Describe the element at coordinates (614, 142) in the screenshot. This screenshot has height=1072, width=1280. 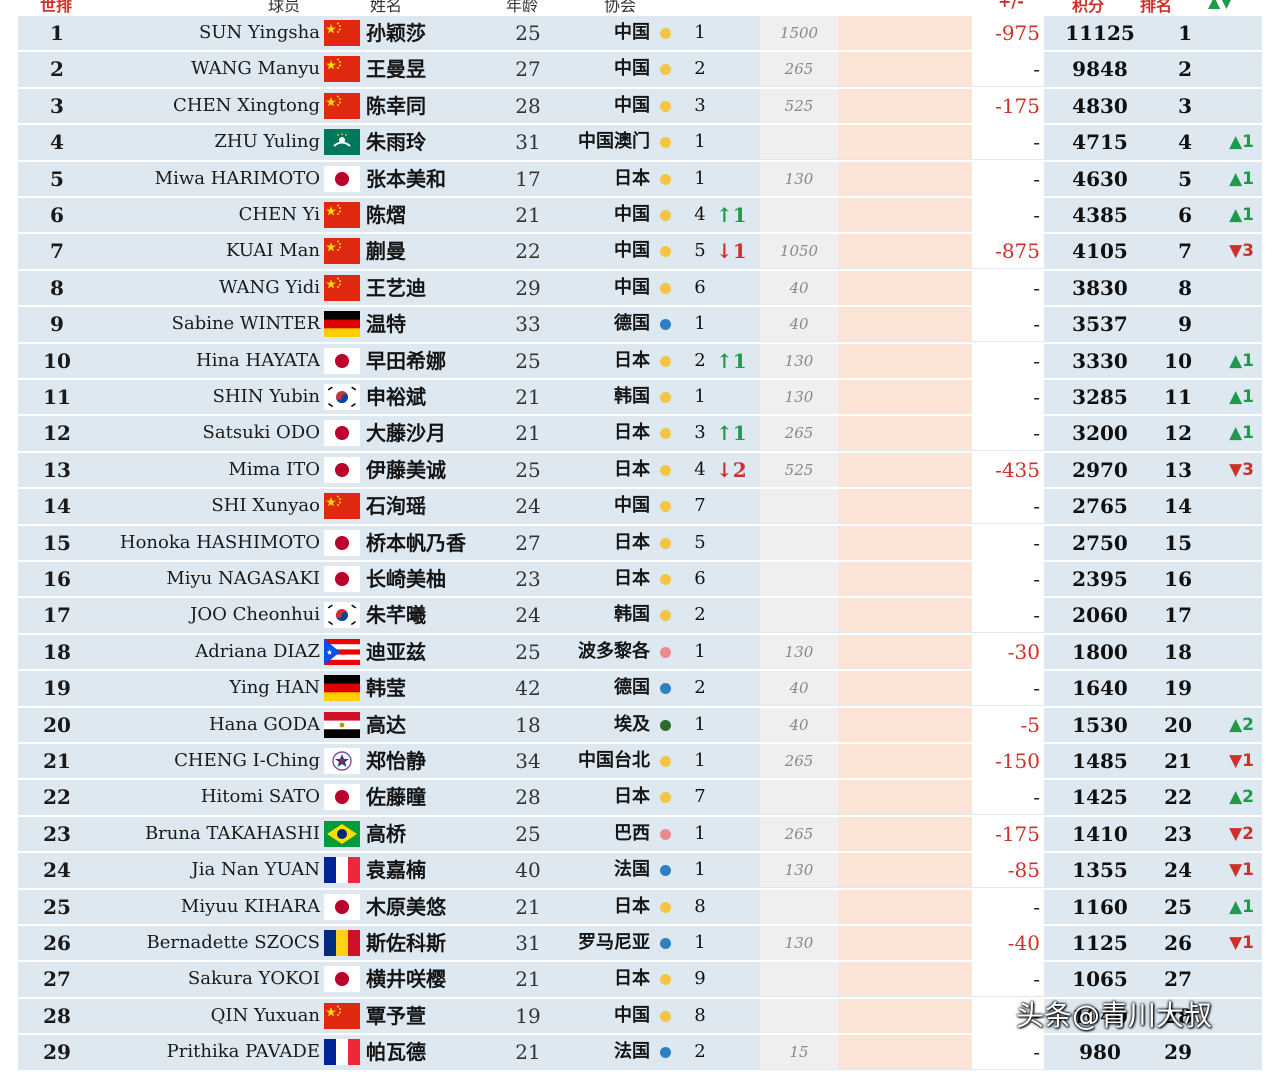
I see `association: 中国澳门` at that location.